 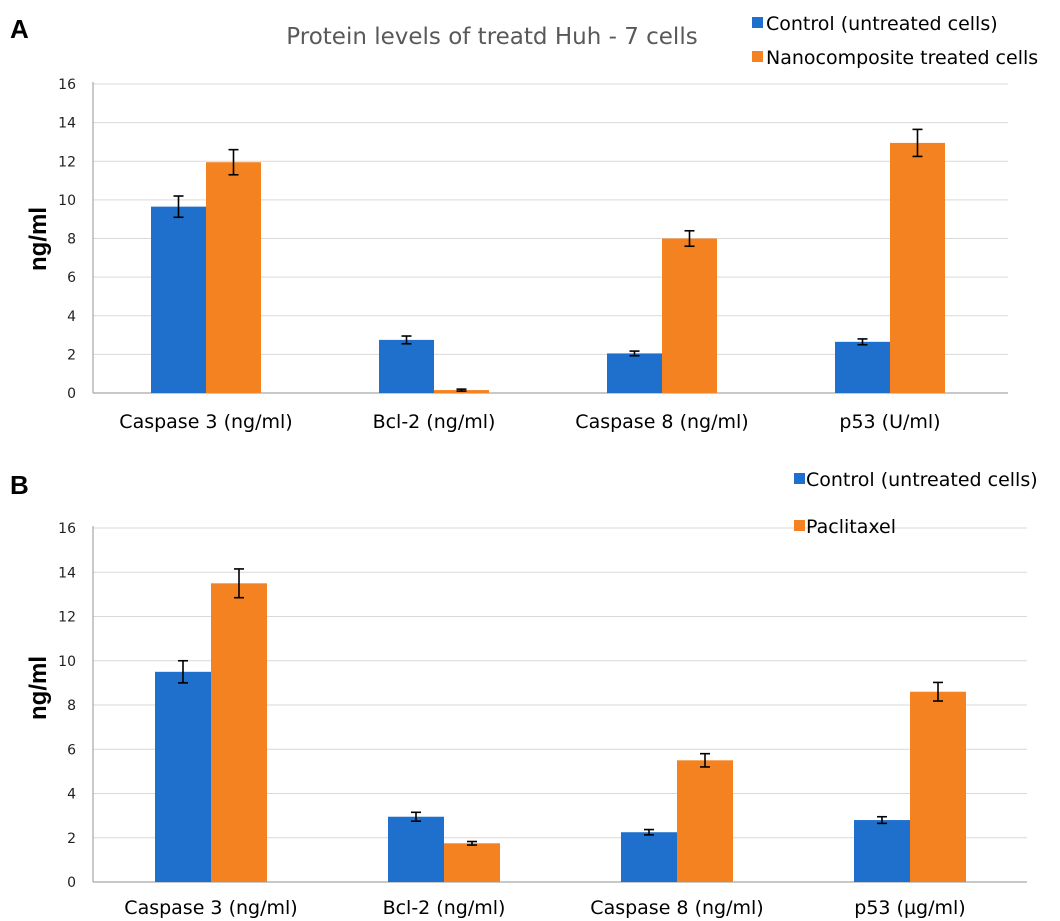 What do you see at coordinates (71, 278) in the screenshot?
I see `panel-a-ytick-label: 6` at bounding box center [71, 278].